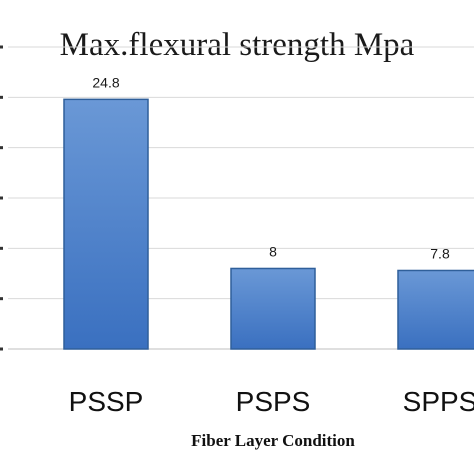 The image size is (474, 474). I want to click on data-label-spps: 7.8, so click(440, 253).